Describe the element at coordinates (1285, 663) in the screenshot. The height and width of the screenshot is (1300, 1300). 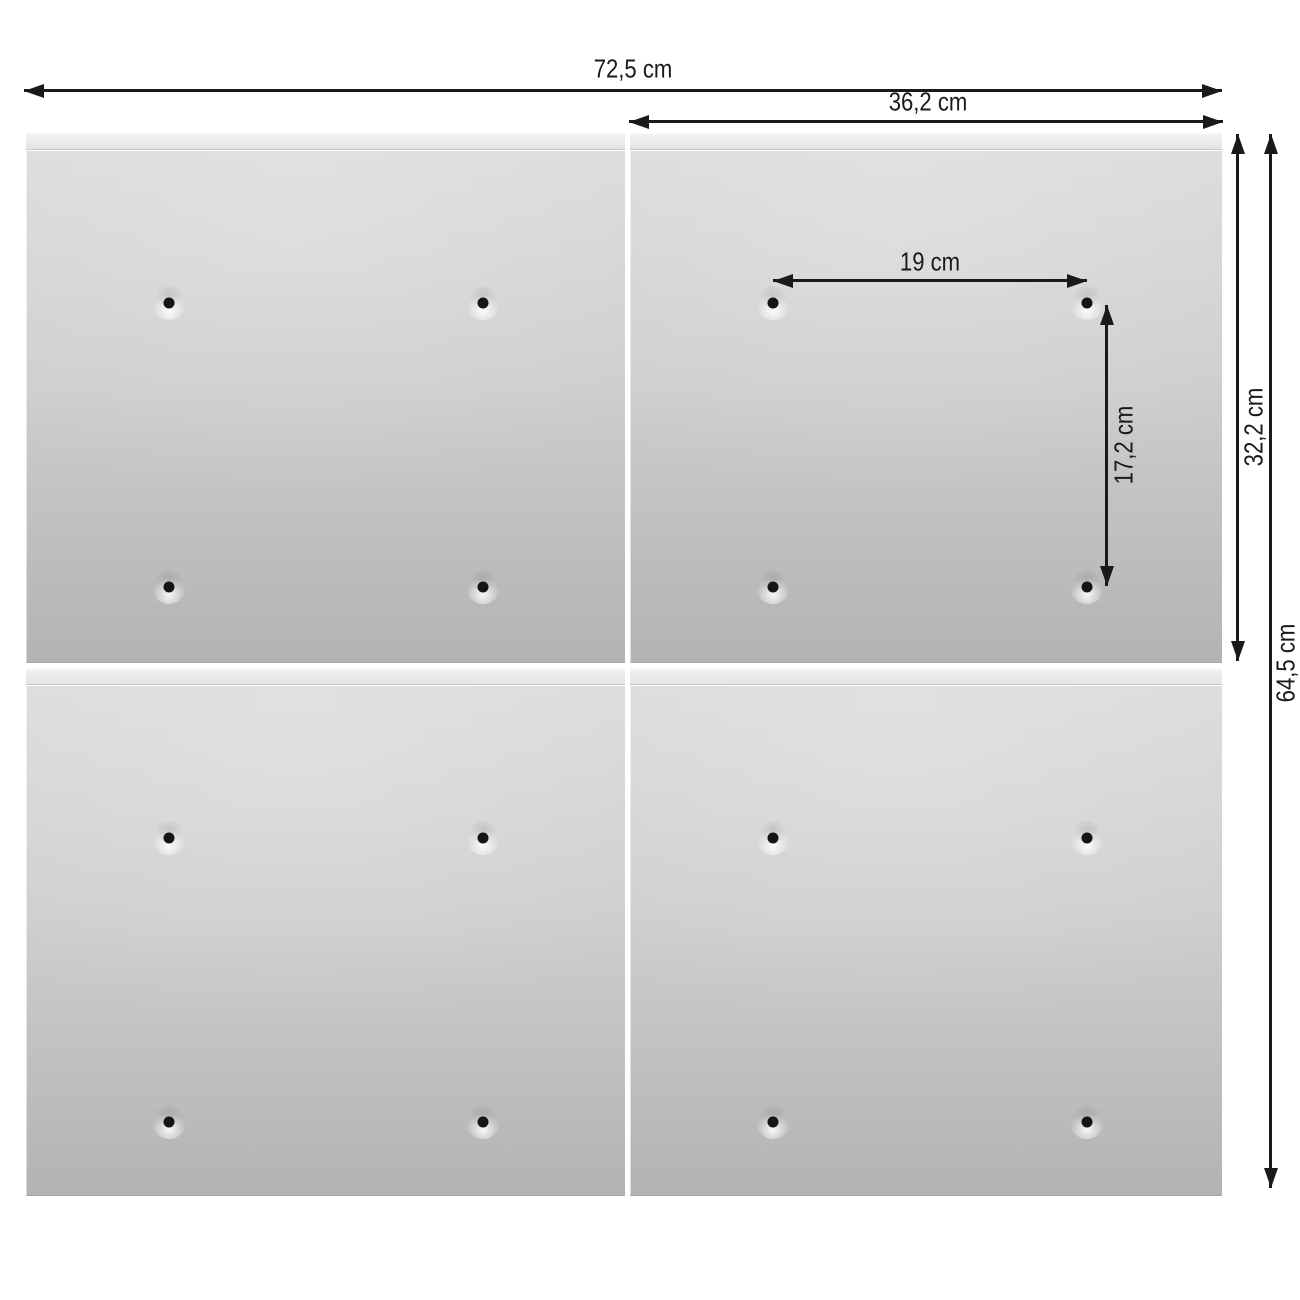
I see `dimension-value: 64,5 cm` at that location.